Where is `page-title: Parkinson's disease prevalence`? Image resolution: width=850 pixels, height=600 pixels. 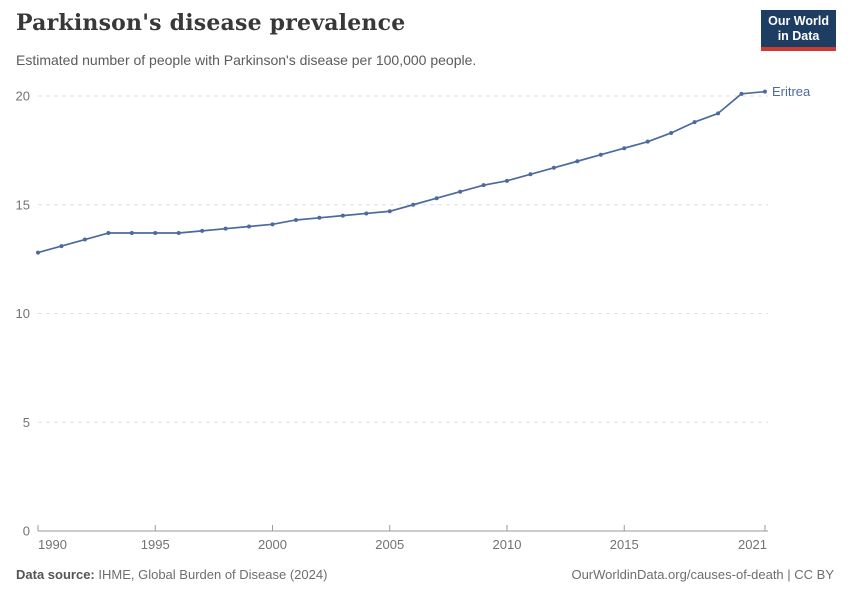
page-title: Parkinson's disease prevalence is located at coordinates (211, 23).